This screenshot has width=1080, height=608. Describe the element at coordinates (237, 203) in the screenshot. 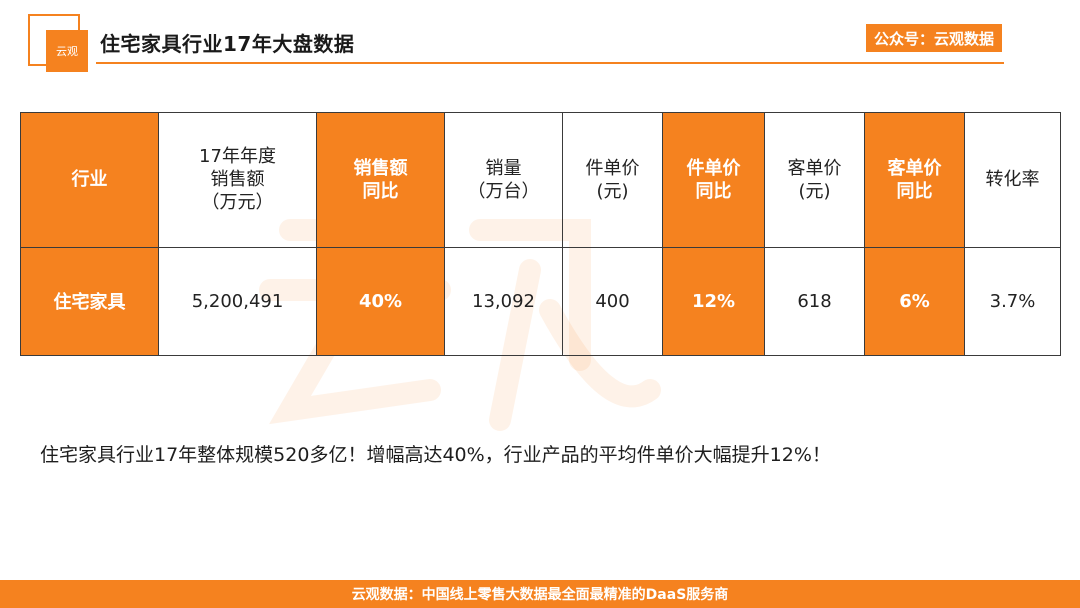

I see `column-header-line: （万元）` at that location.